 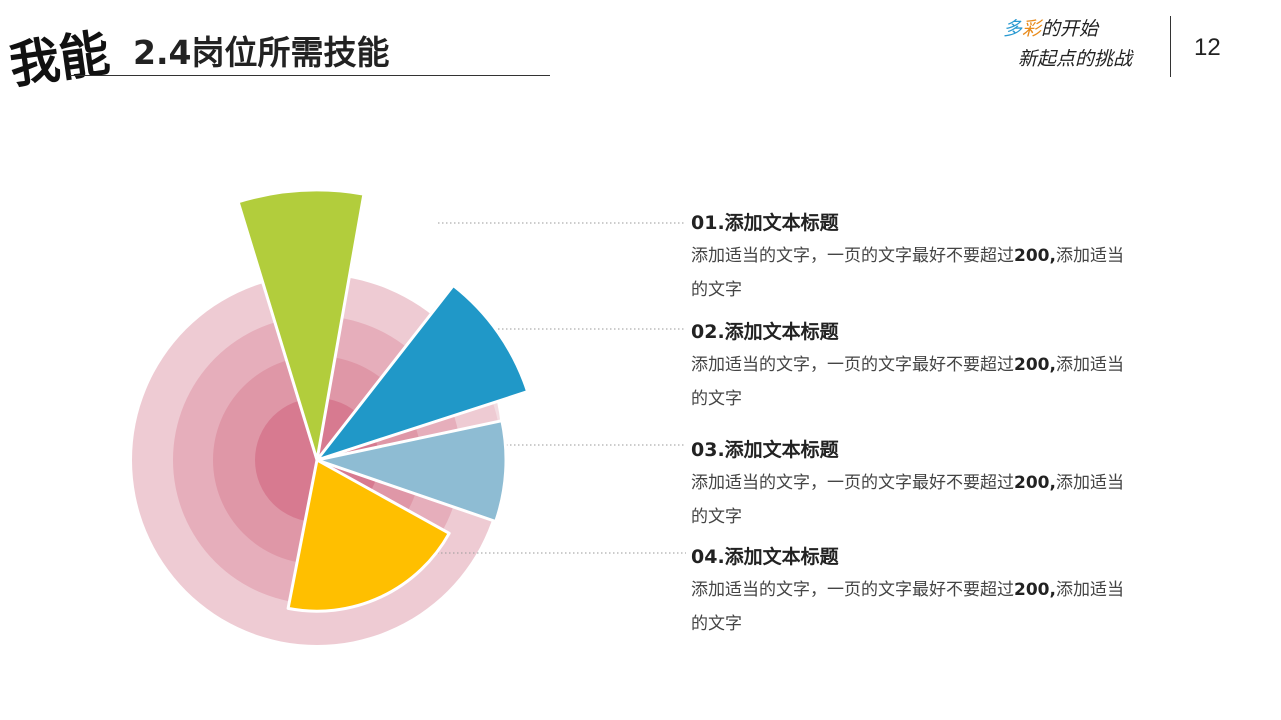 I want to click on title-underline, so click(x=310, y=75).